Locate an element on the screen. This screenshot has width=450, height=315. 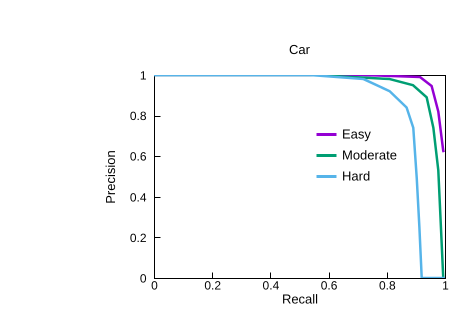
y-tick-label: 0.2 is located at coordinates (138, 237).